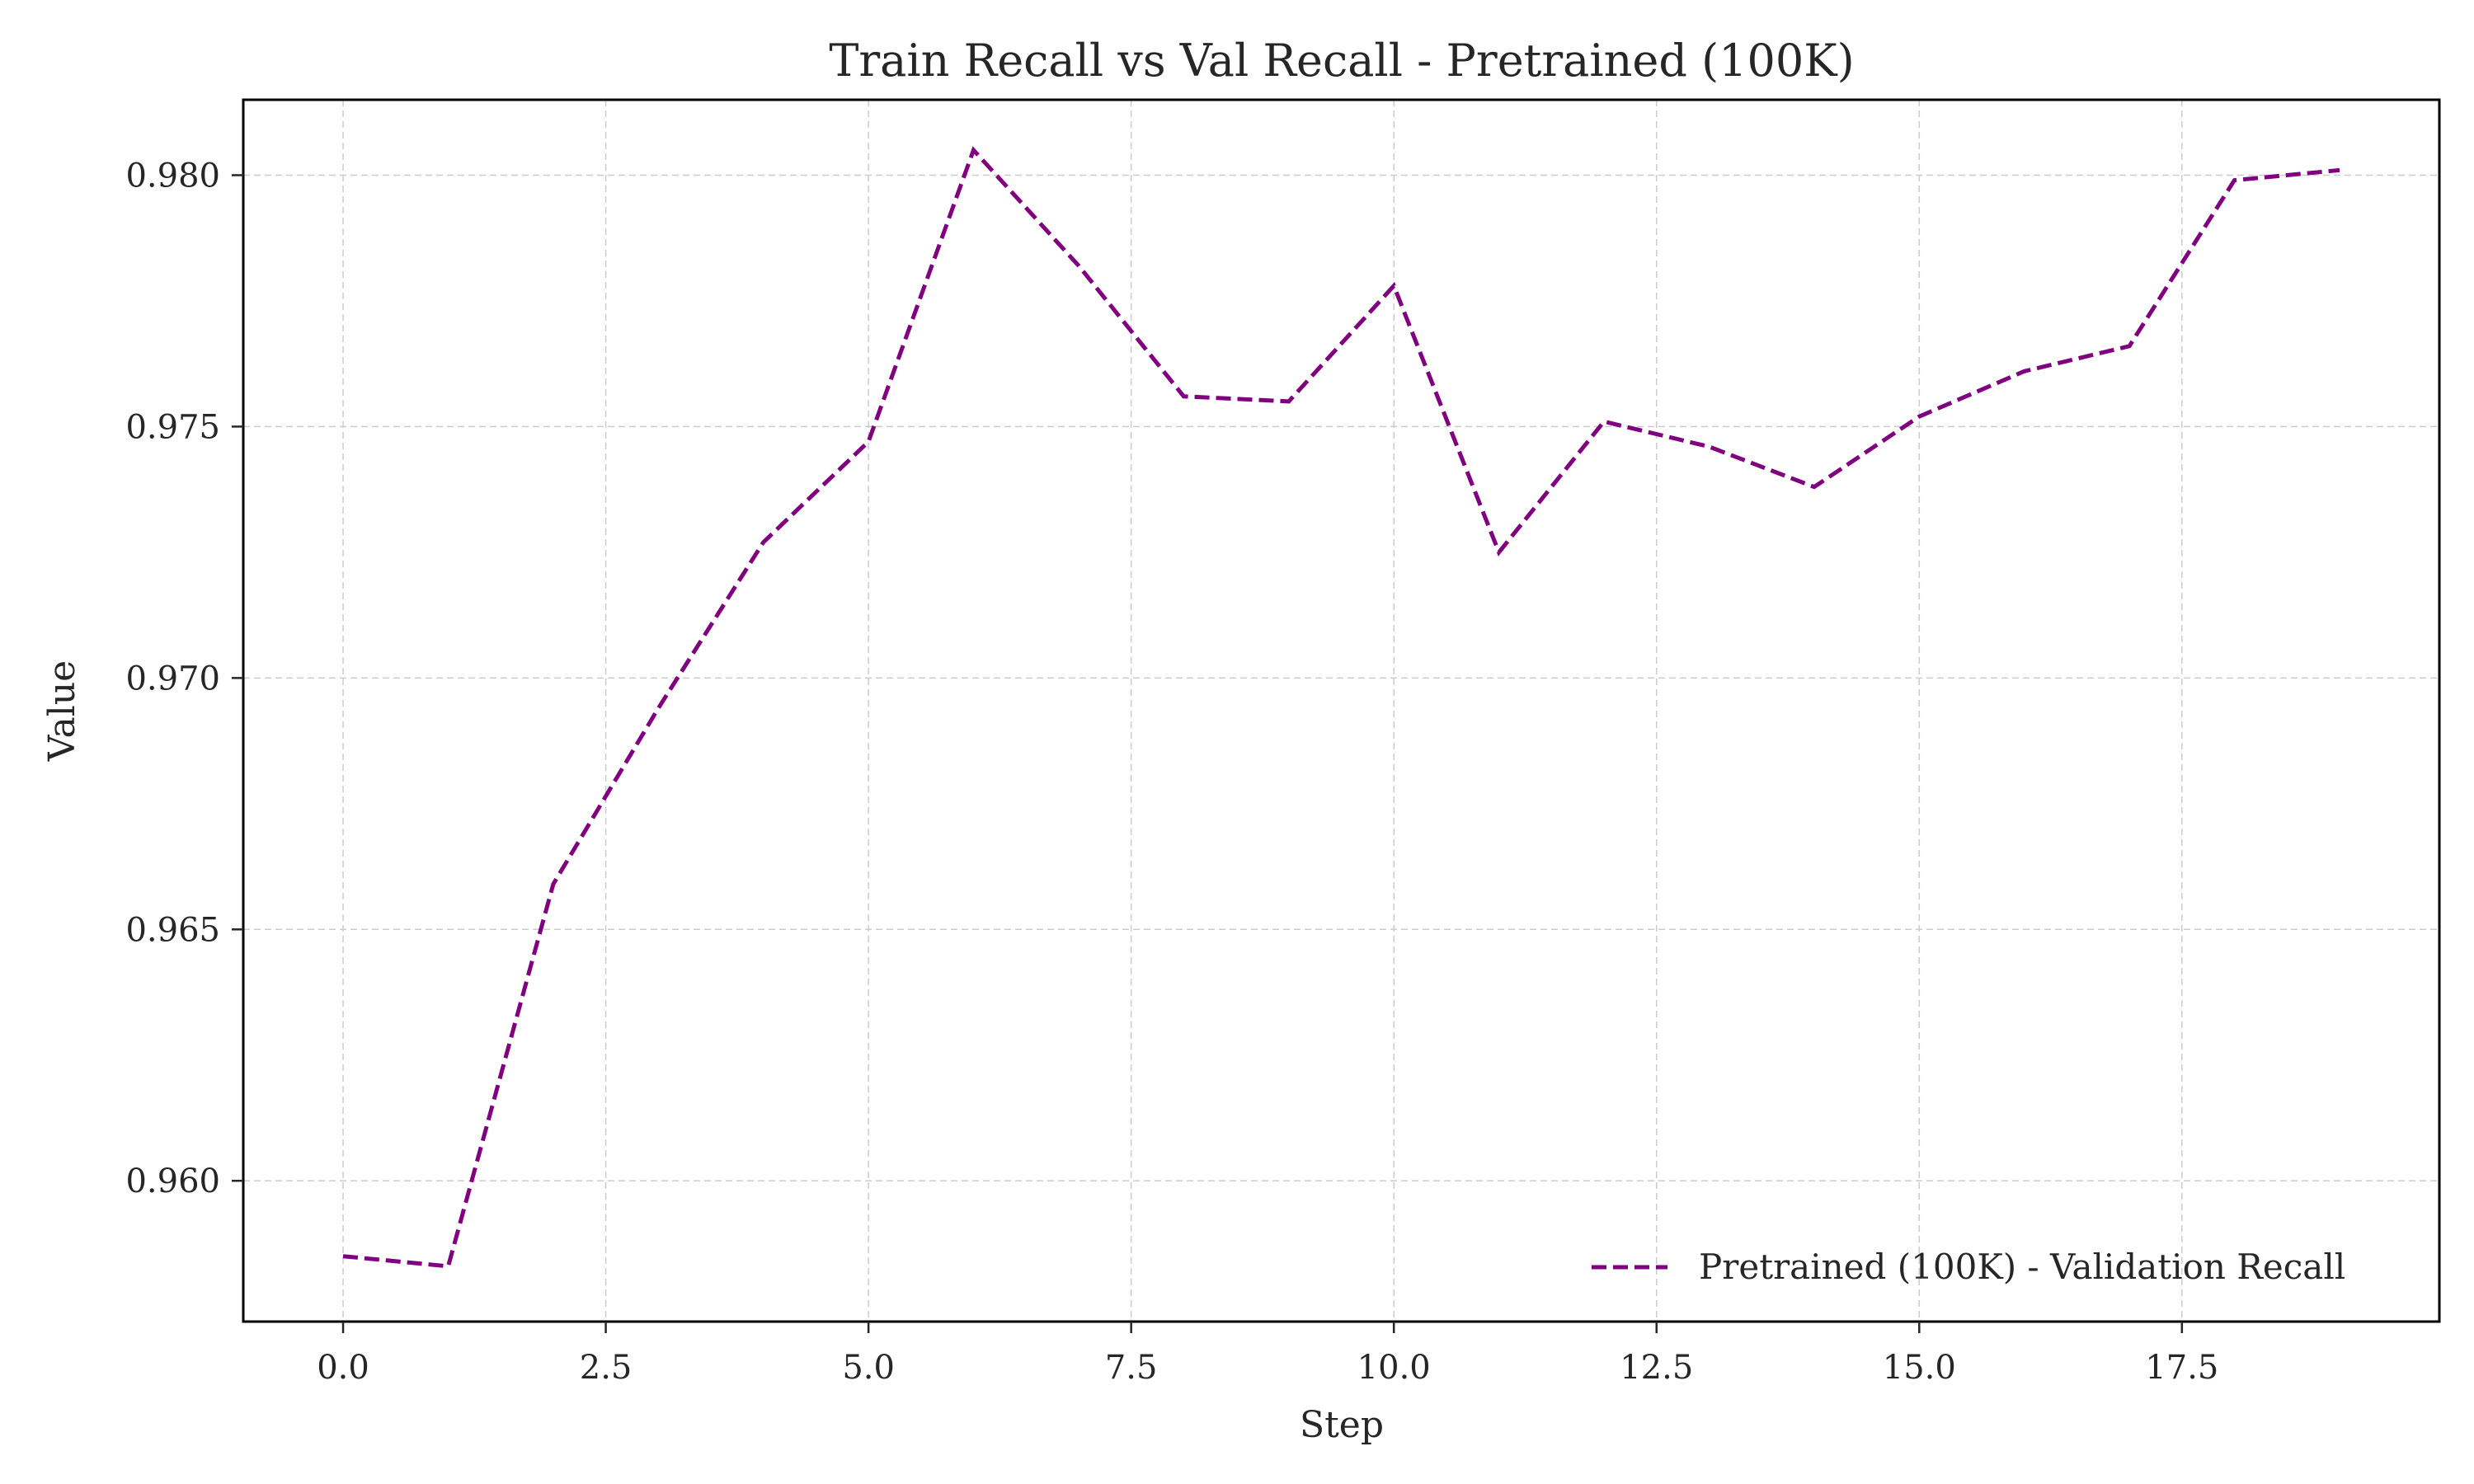  What do you see at coordinates (343, 1368) in the screenshot?
I see `x-tick-label: 0.0` at bounding box center [343, 1368].